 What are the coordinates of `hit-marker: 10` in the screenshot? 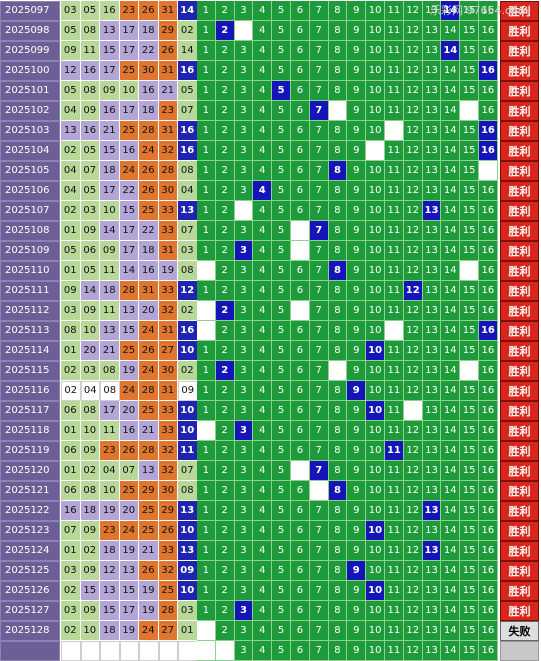 It's located at (375, 591).